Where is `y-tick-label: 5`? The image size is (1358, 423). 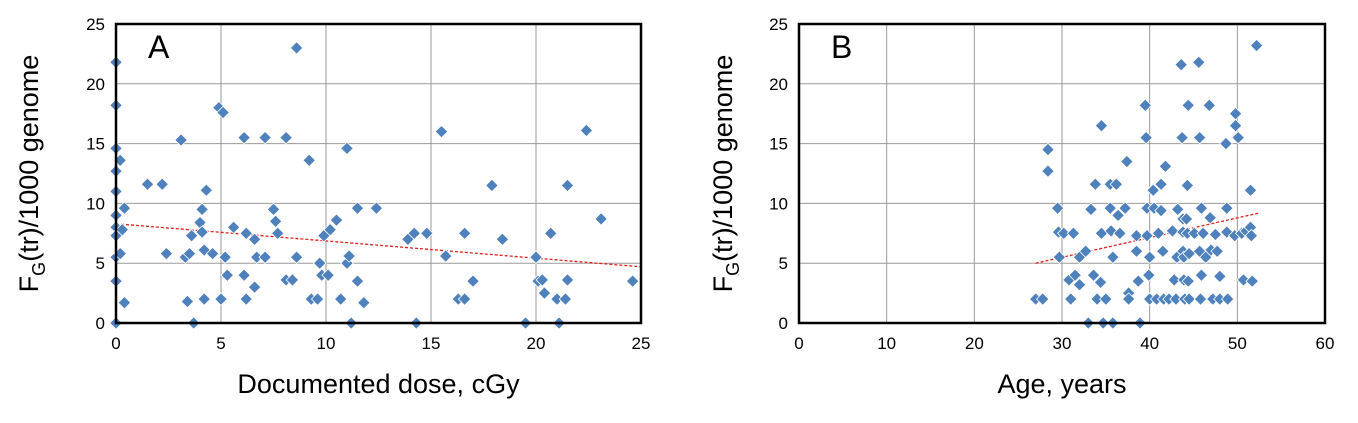 y-tick-label: 5 is located at coordinates (100, 263).